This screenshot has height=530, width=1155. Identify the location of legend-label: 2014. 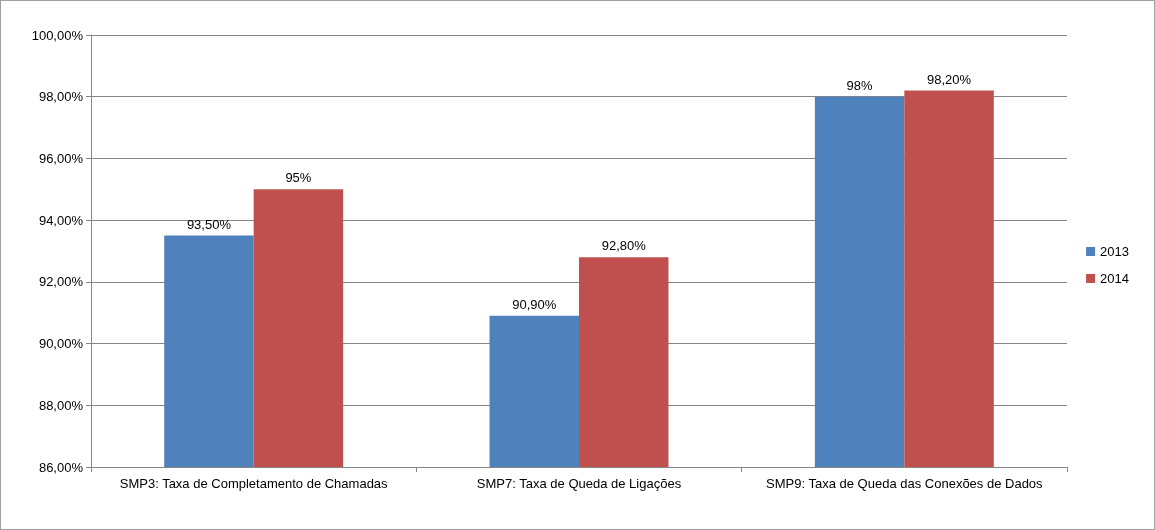
(1114, 278).